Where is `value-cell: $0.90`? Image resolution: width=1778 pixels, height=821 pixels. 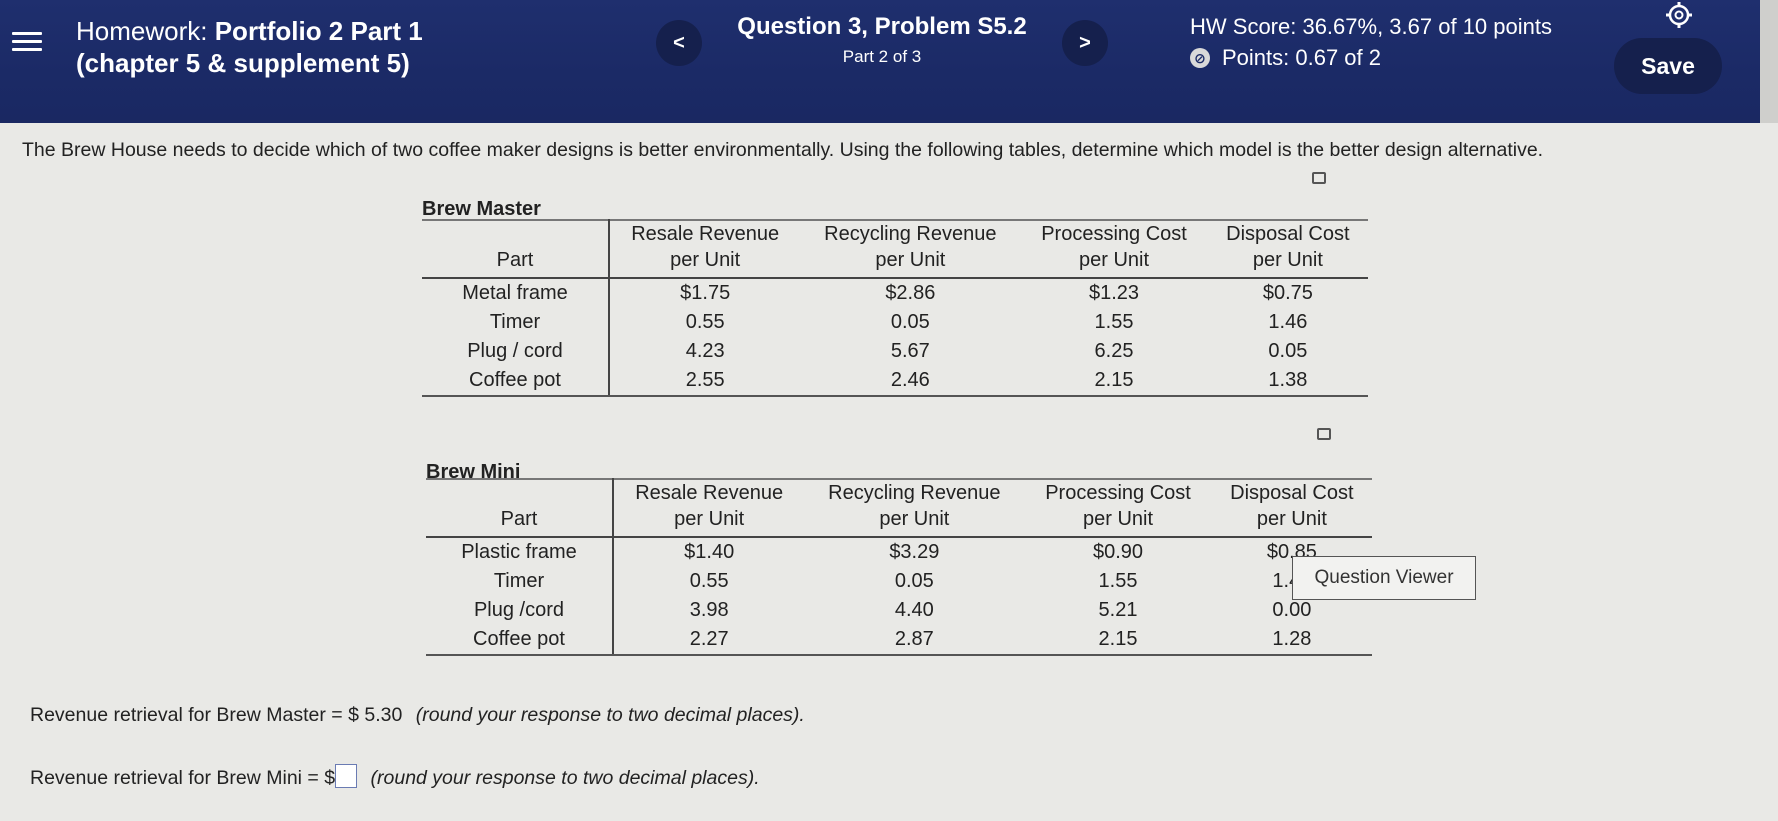
value-cell: $0.90 is located at coordinates (1118, 552).